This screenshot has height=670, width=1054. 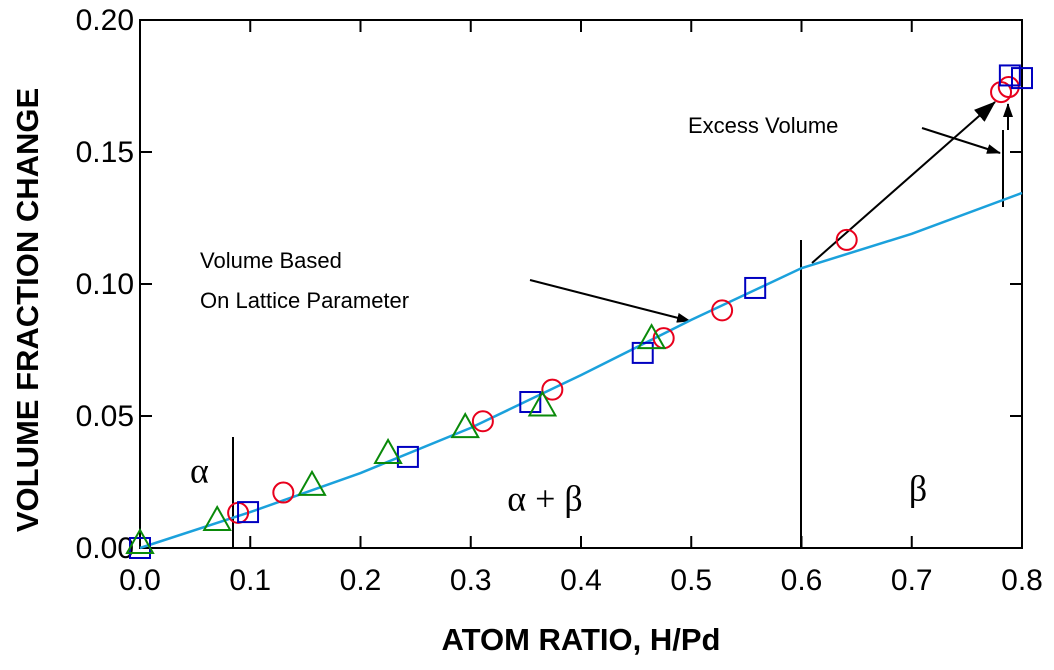 I want to click on y-tick-label: 0.20, so click(x=105, y=20).